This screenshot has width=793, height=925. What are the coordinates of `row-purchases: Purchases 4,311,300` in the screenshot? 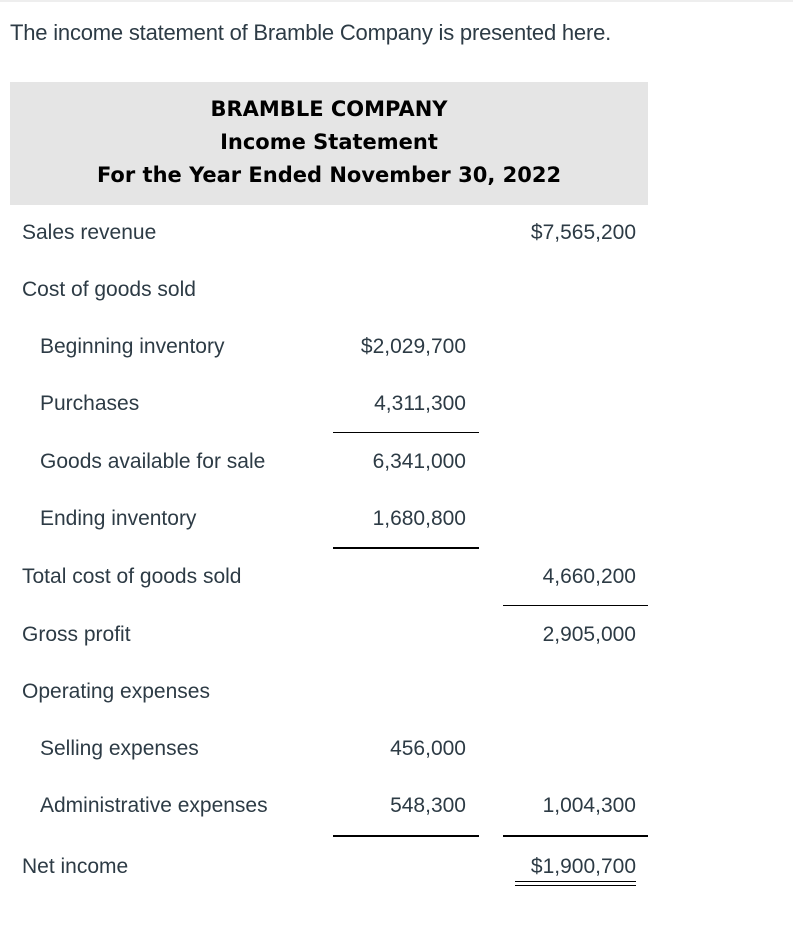 It's located at (396, 407).